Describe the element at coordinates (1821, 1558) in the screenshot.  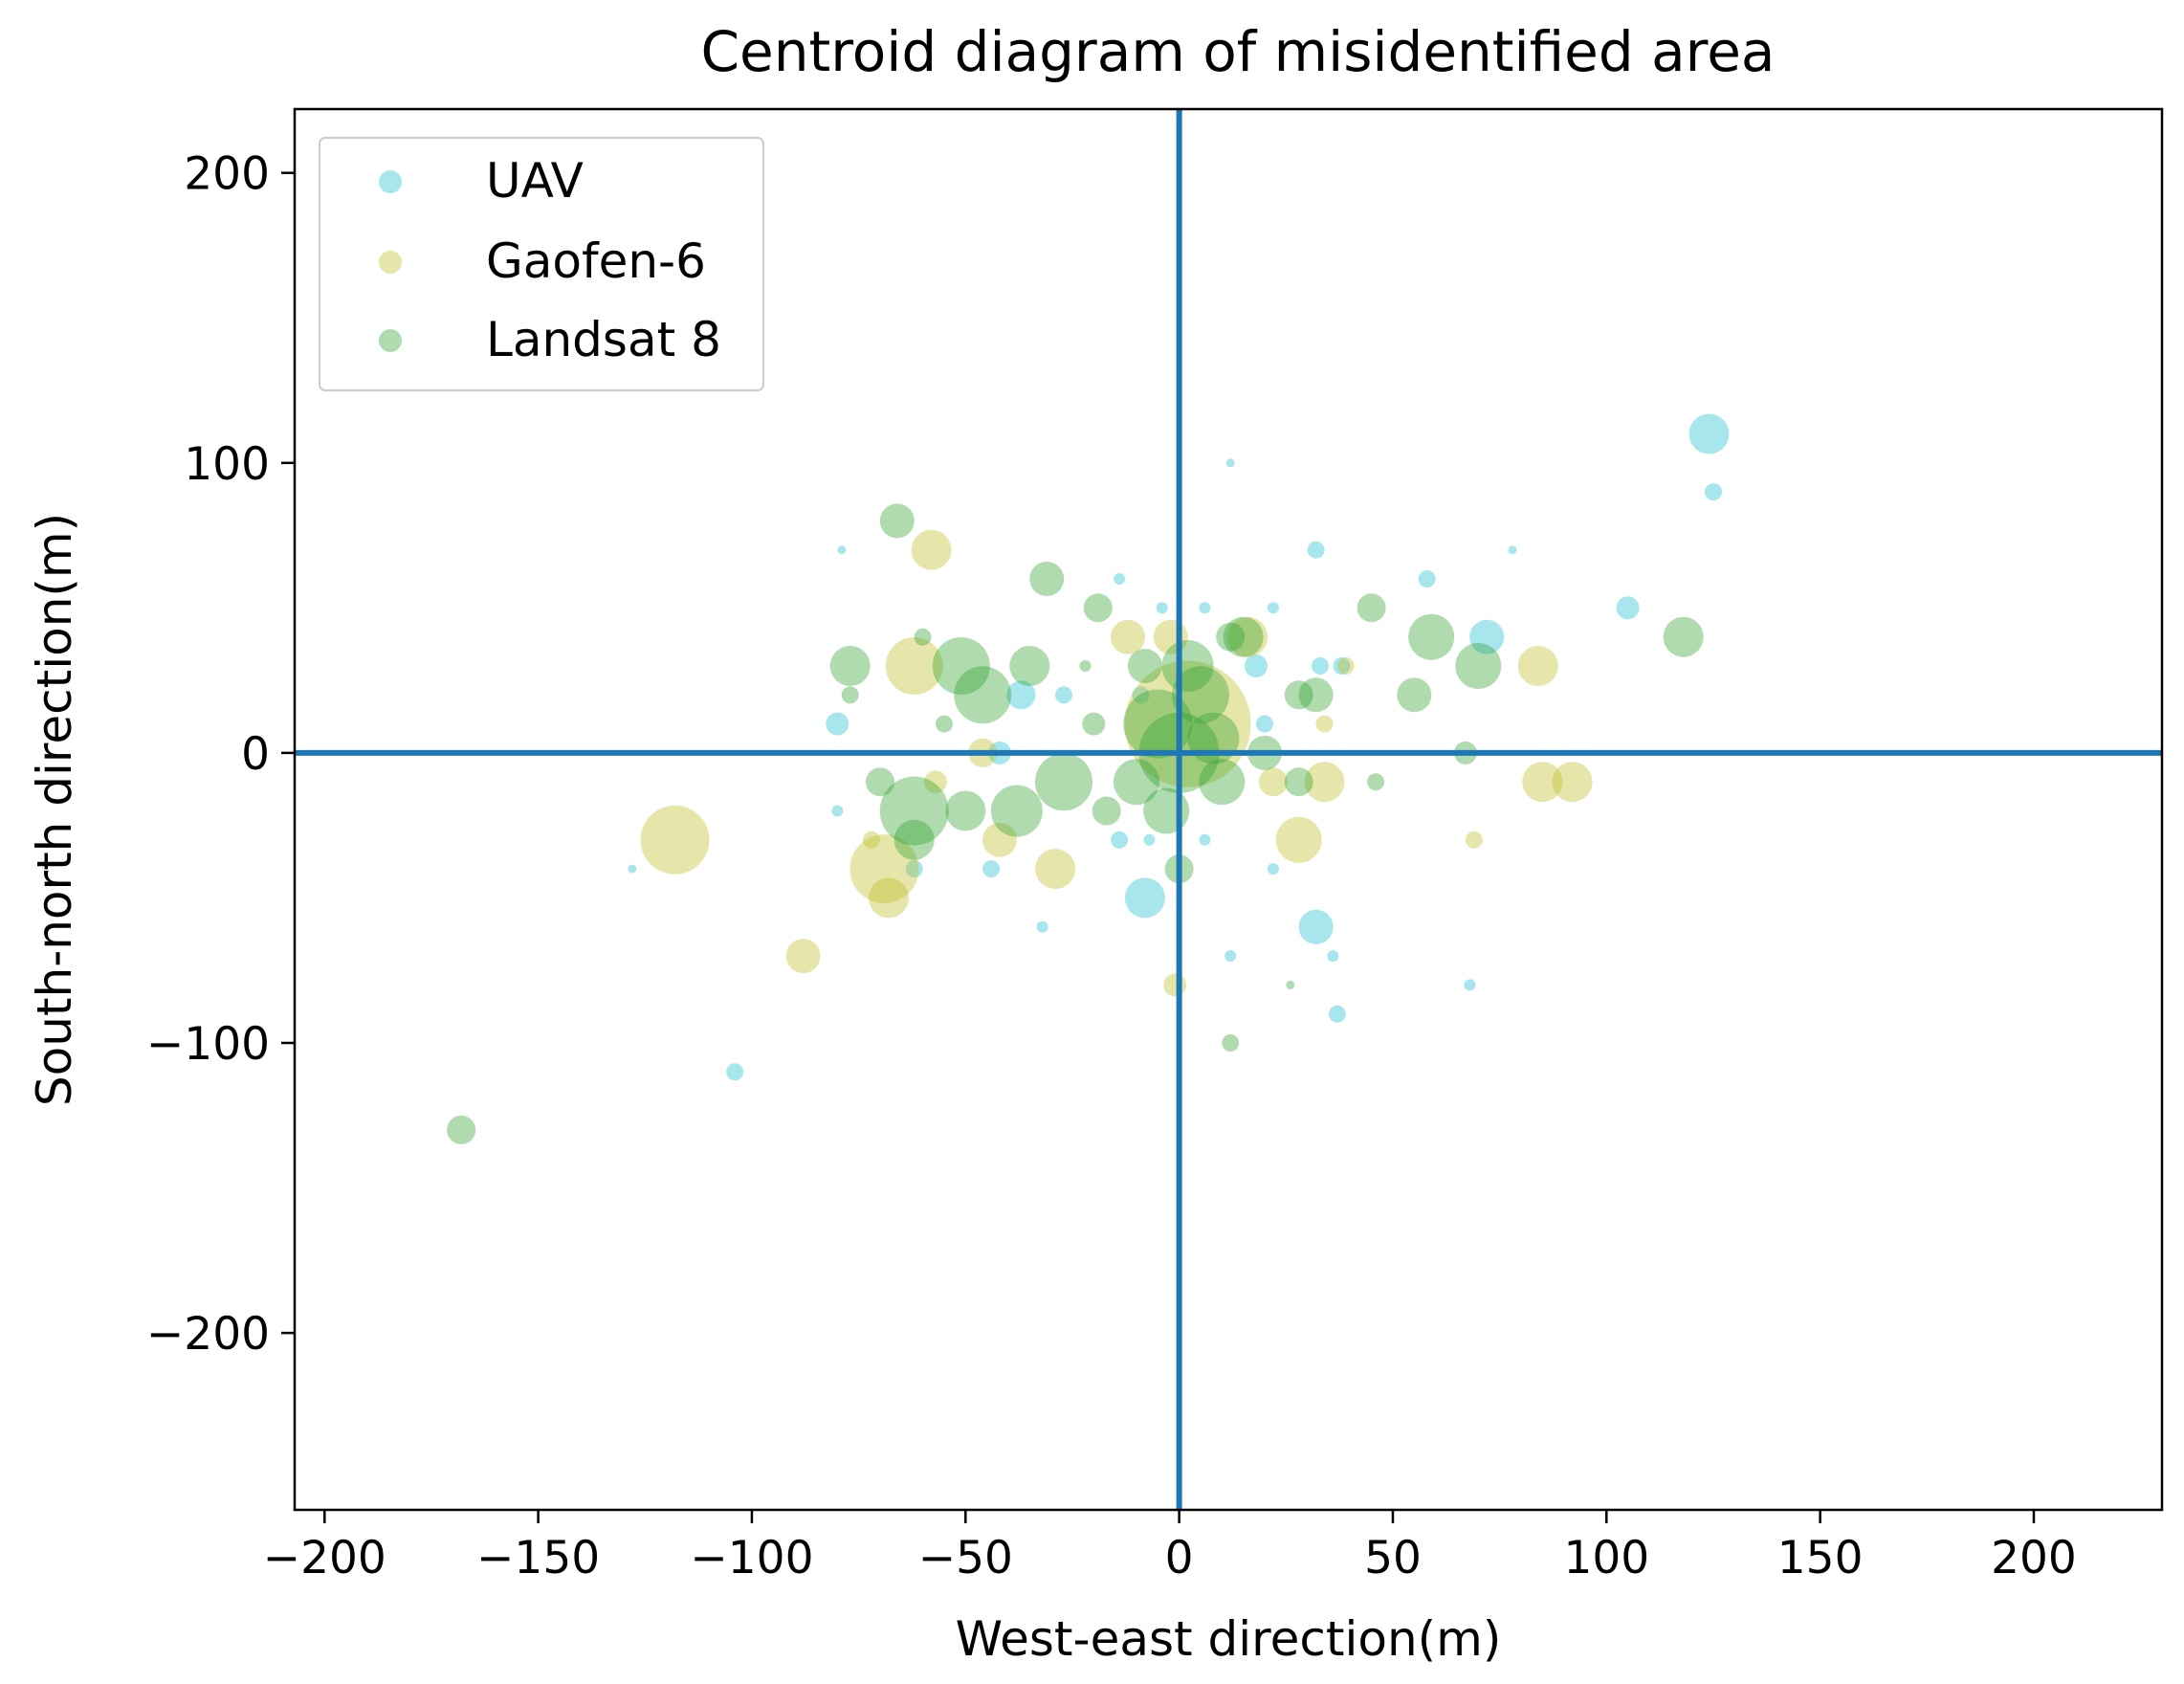
I see `x-tick-label: 150` at that location.